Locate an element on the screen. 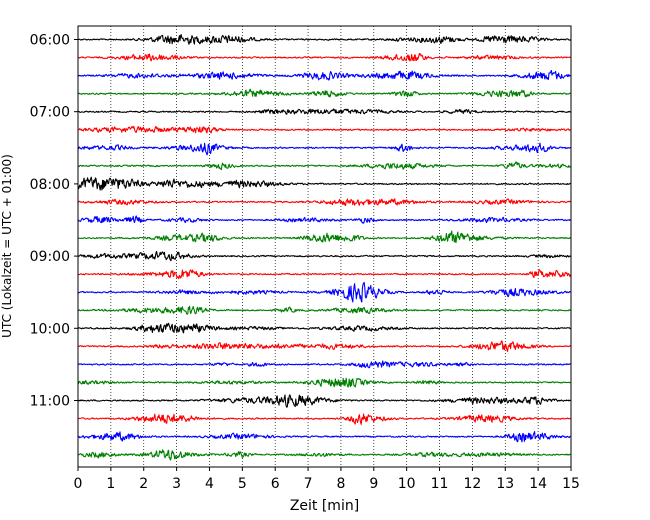 The height and width of the screenshot is (520, 650). x-tick-label: 14 is located at coordinates (538, 484).